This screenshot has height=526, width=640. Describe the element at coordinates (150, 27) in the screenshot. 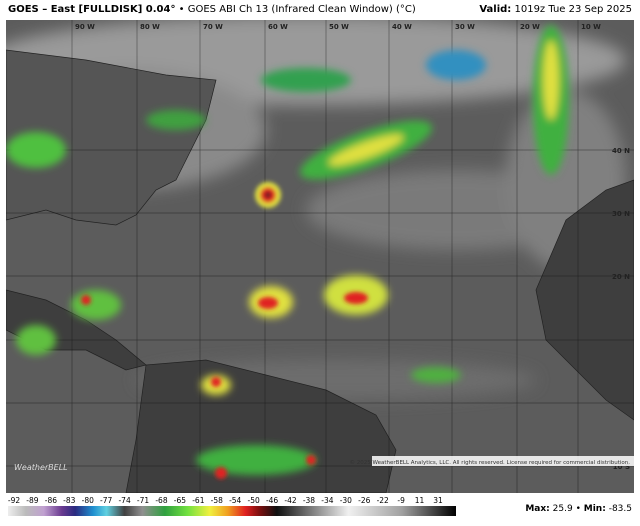

I see `longitude-label: 80 W` at that location.